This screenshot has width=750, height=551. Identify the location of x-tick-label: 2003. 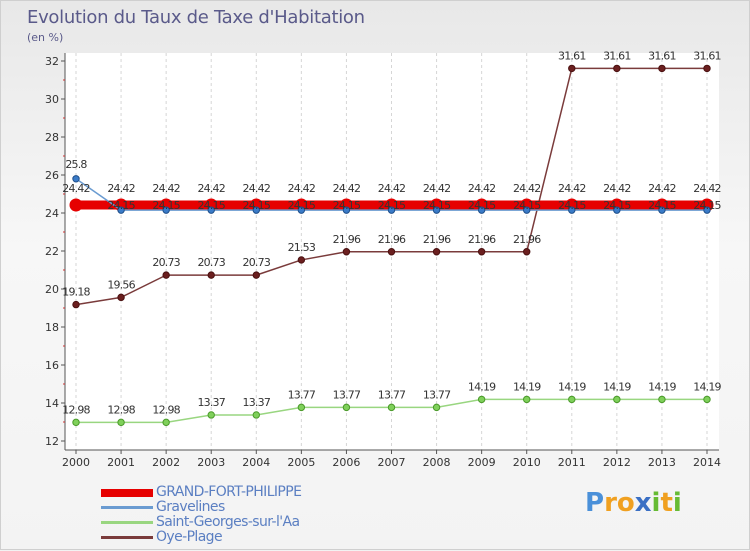
(211, 462).